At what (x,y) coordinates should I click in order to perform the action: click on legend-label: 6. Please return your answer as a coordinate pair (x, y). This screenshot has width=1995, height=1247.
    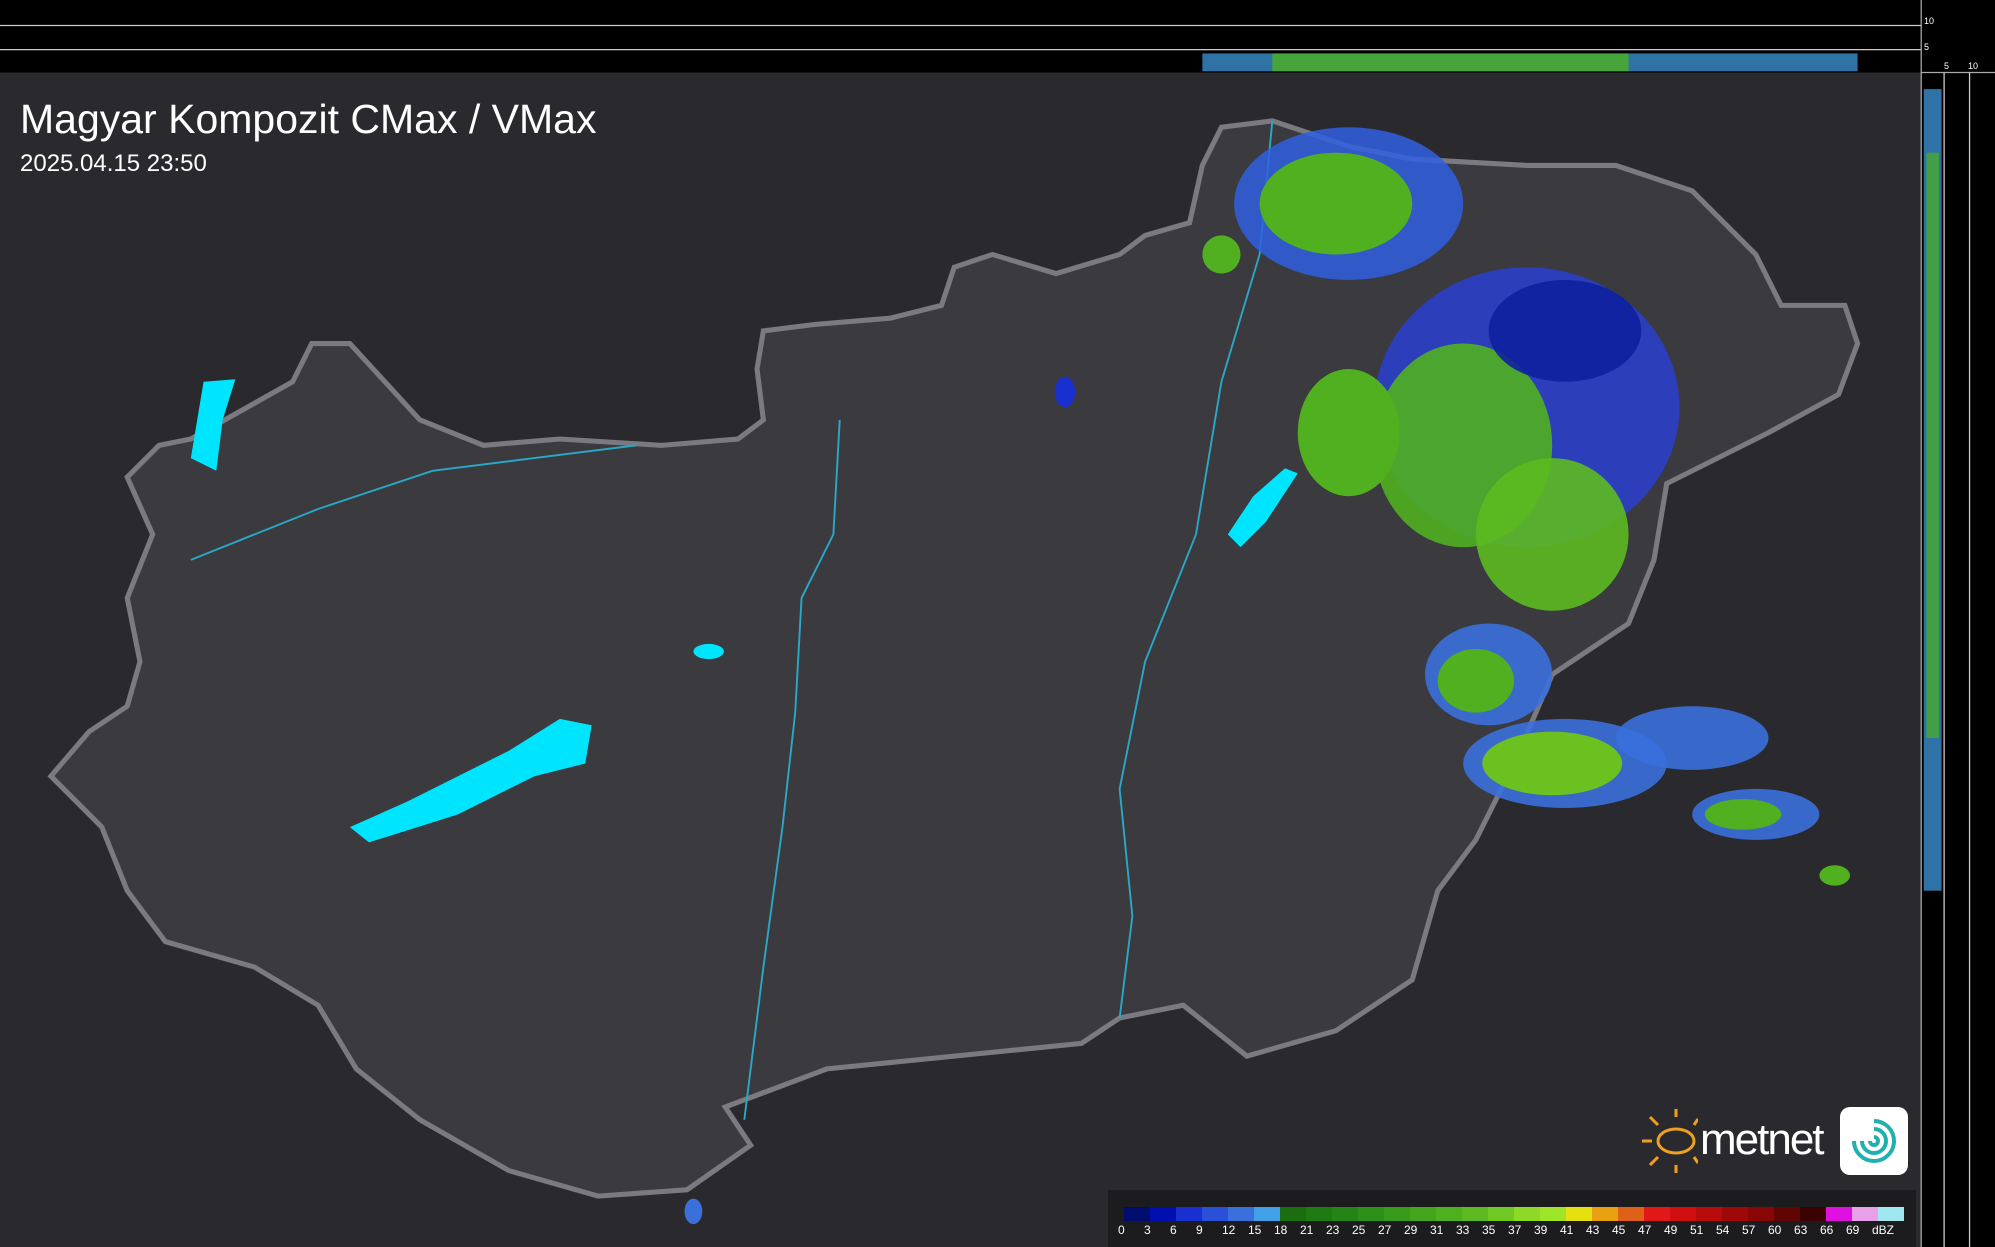
    Looking at the image, I should click on (1173, 1230).